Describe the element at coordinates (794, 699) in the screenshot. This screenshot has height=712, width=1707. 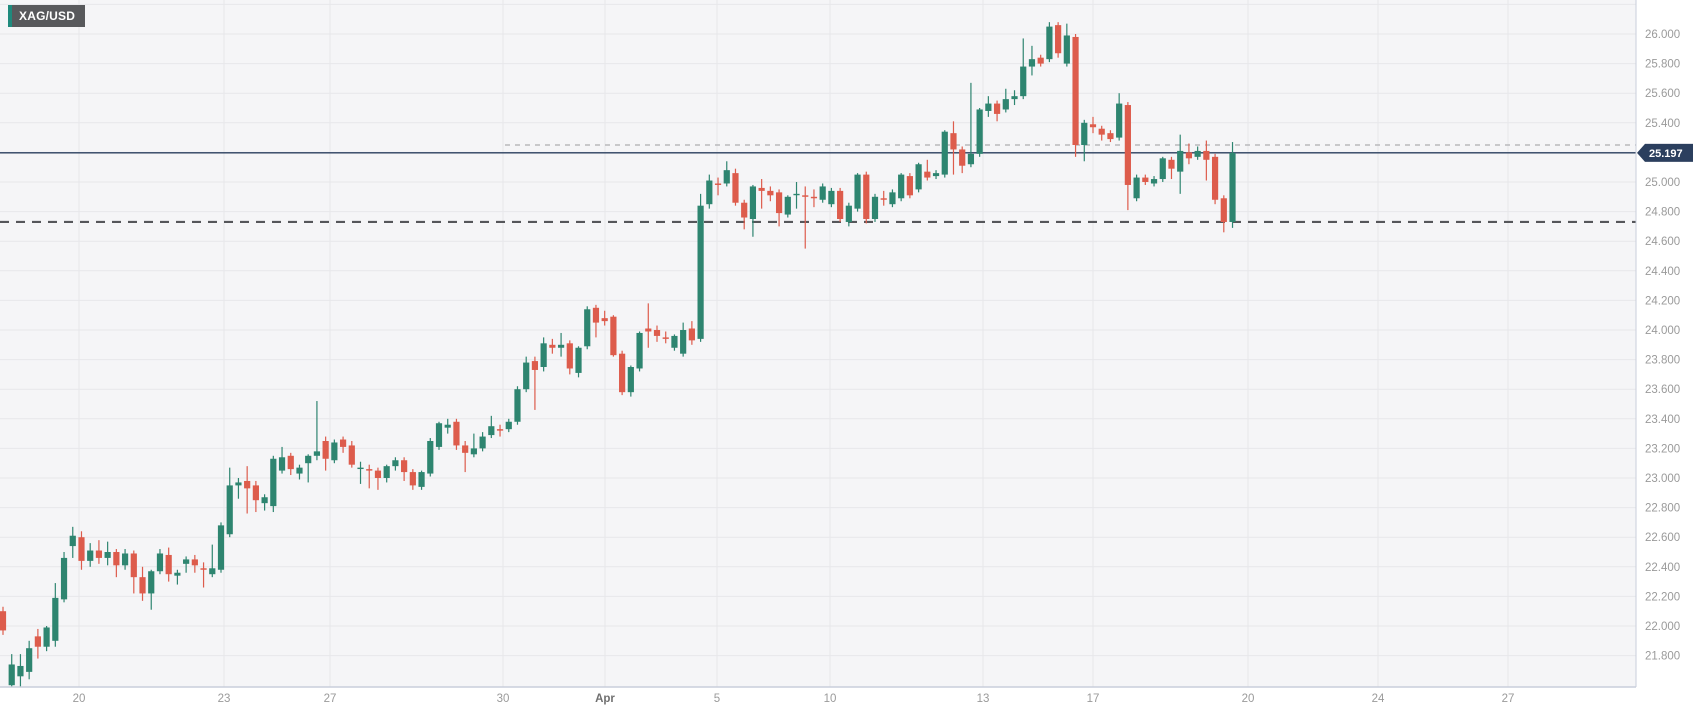
I see `x-axis-labels: 20 23 27 30 Apr 5 10 13 17 20 24 27` at that location.